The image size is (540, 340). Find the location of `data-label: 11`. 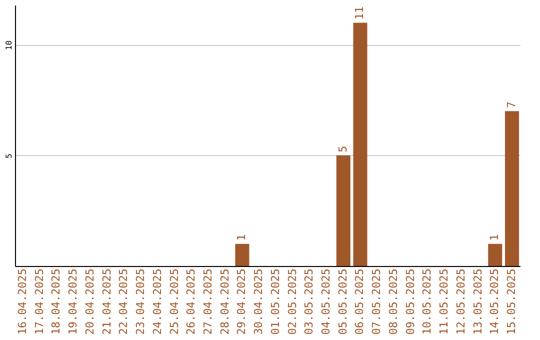

data-label: 11 is located at coordinates (359, 13).